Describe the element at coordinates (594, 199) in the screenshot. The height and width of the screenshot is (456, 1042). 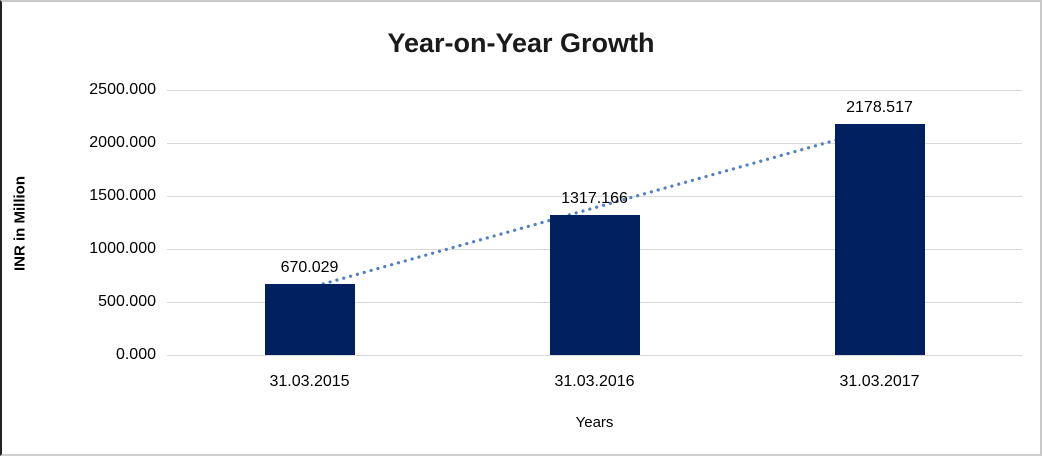
I see `data-label: 1317.166` at that location.